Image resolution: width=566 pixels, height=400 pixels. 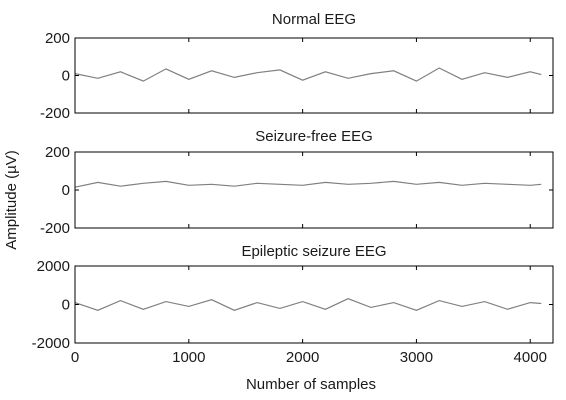 I want to click on x-axis-label: Number of samples, so click(x=311, y=384).